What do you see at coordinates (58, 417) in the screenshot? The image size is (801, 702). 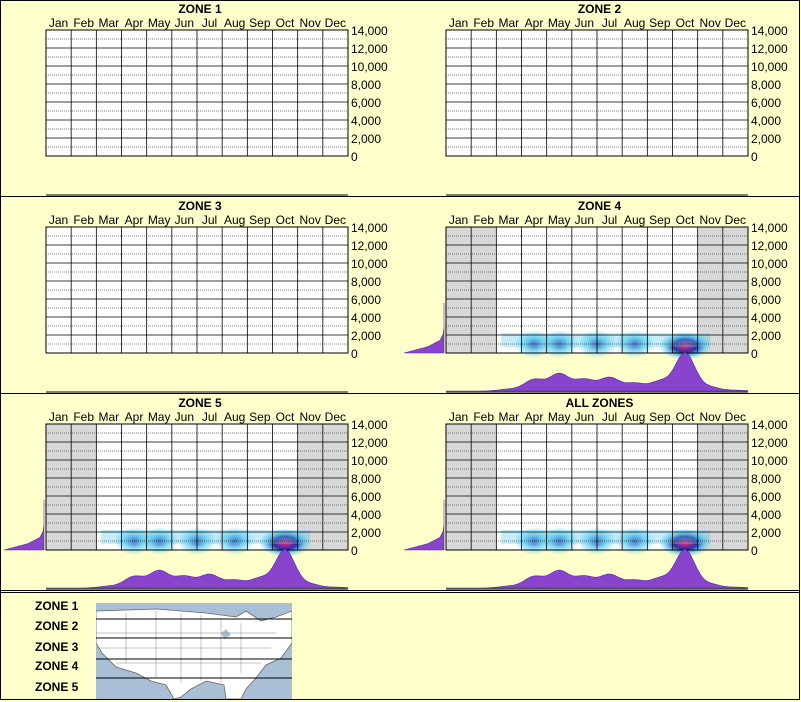 I see `month-label: Jan` at bounding box center [58, 417].